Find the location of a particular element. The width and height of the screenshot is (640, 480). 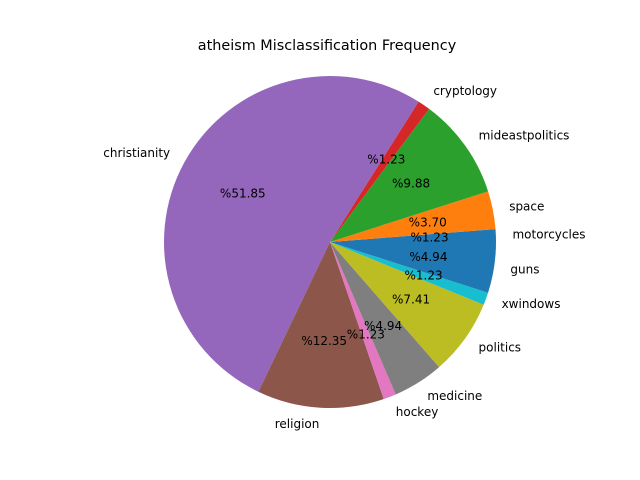

pie-slice-politics is located at coordinates (407, 305).